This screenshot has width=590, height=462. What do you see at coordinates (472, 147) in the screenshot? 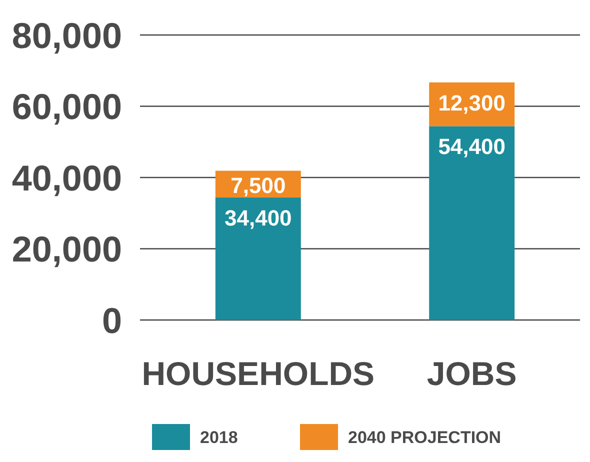
I see `data-label: 54,400` at bounding box center [472, 147].